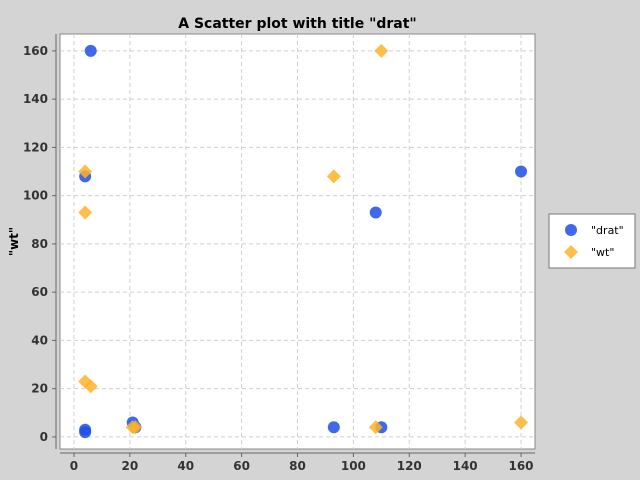 The height and width of the screenshot is (480, 640). Describe the element at coordinates (39, 292) in the screenshot. I see `y-tick-label: 60` at that location.